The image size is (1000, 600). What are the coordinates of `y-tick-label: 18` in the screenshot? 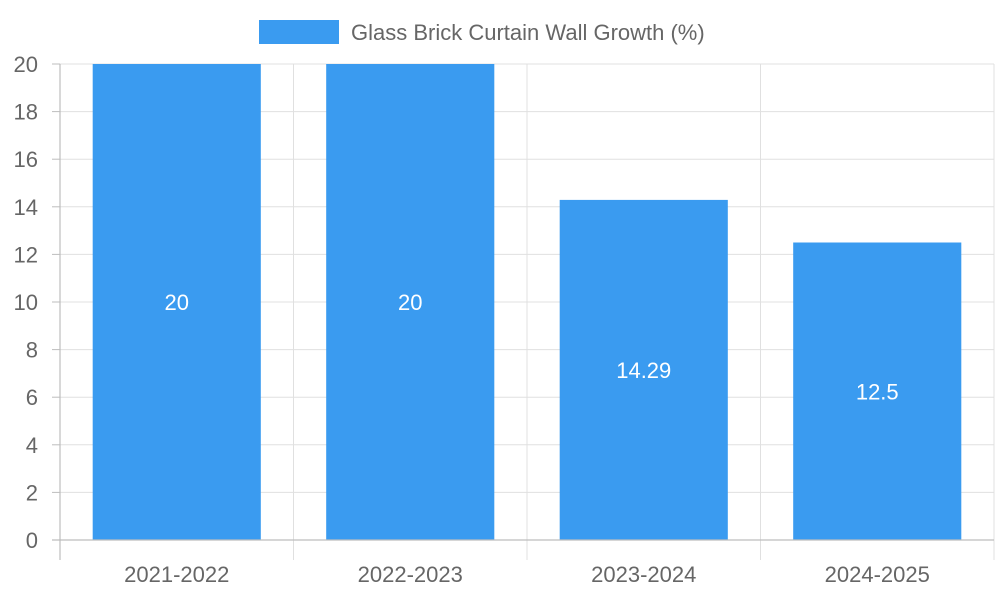 It's located at (26, 112).